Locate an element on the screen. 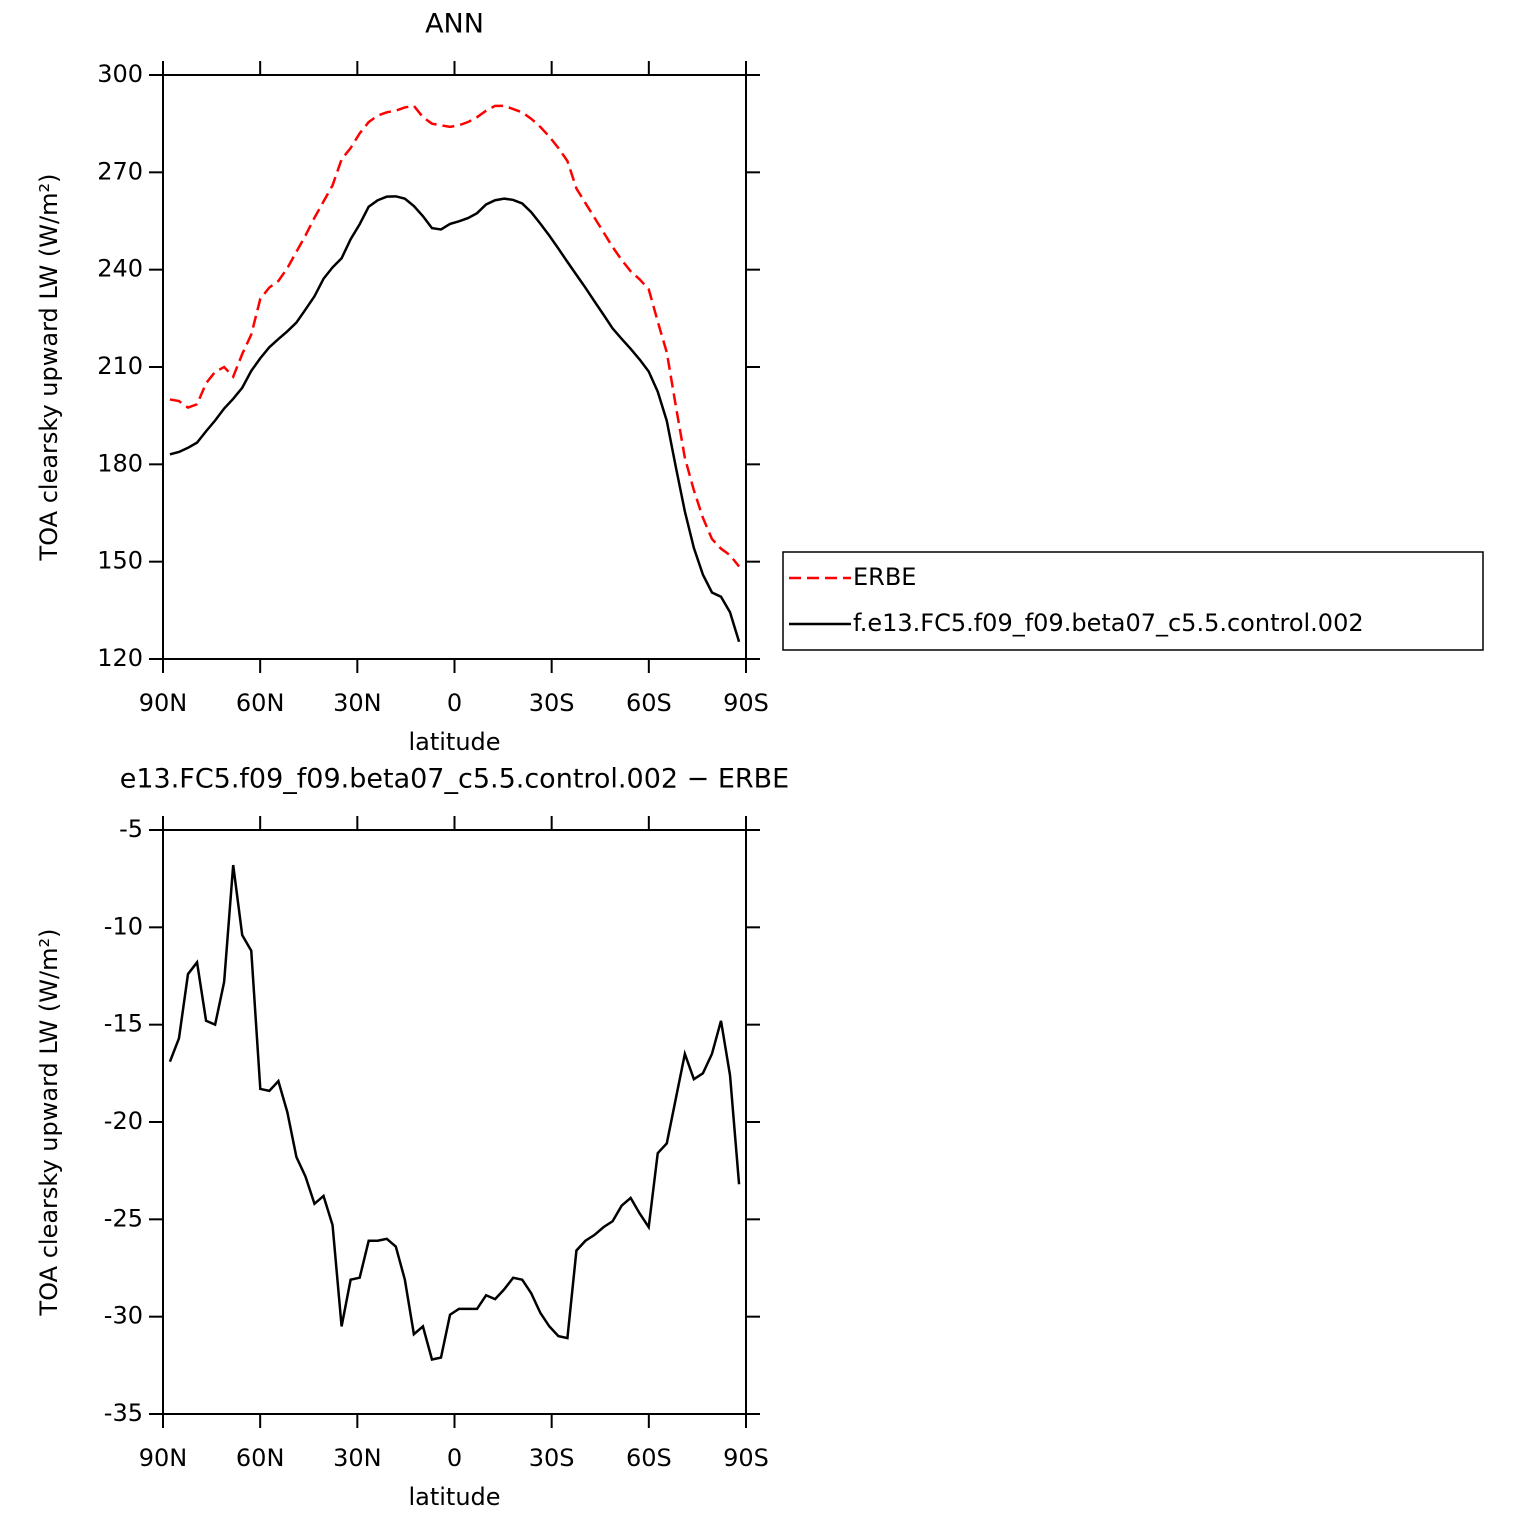 This screenshot has width=1519, height=1519. chart-title: ANN is located at coordinates (454, 24).